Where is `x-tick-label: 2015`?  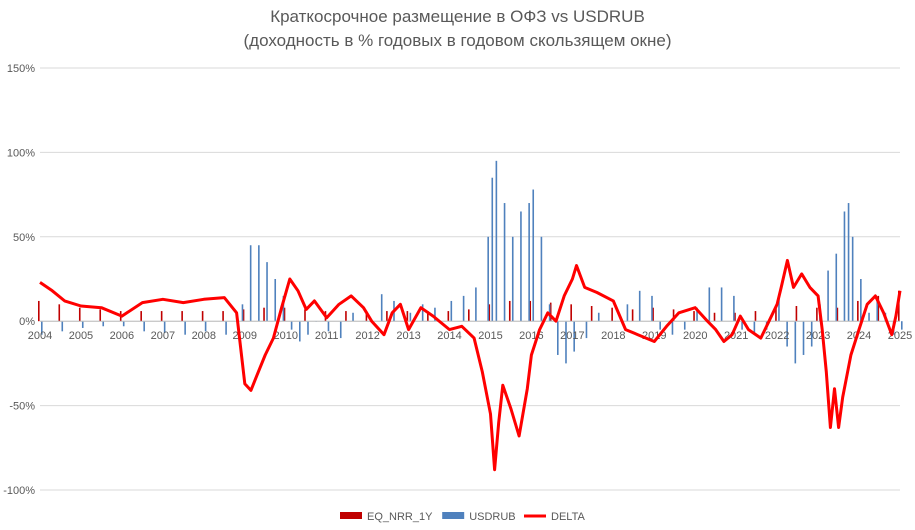 x-tick-label: 2015 is located at coordinates (490, 336).